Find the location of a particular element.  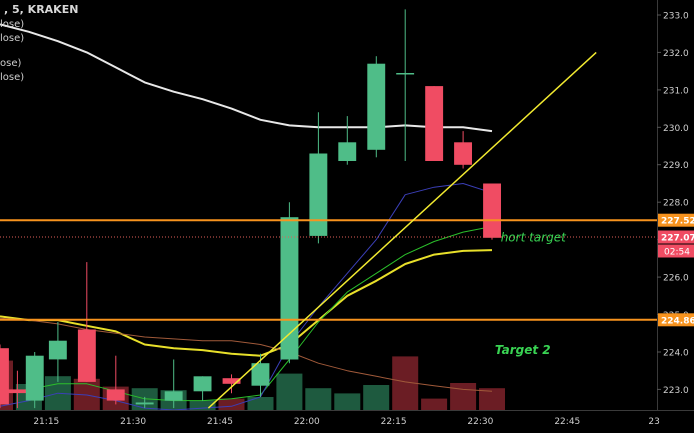

time-tick-label-4: 22:15 is located at coordinates (394, 422).